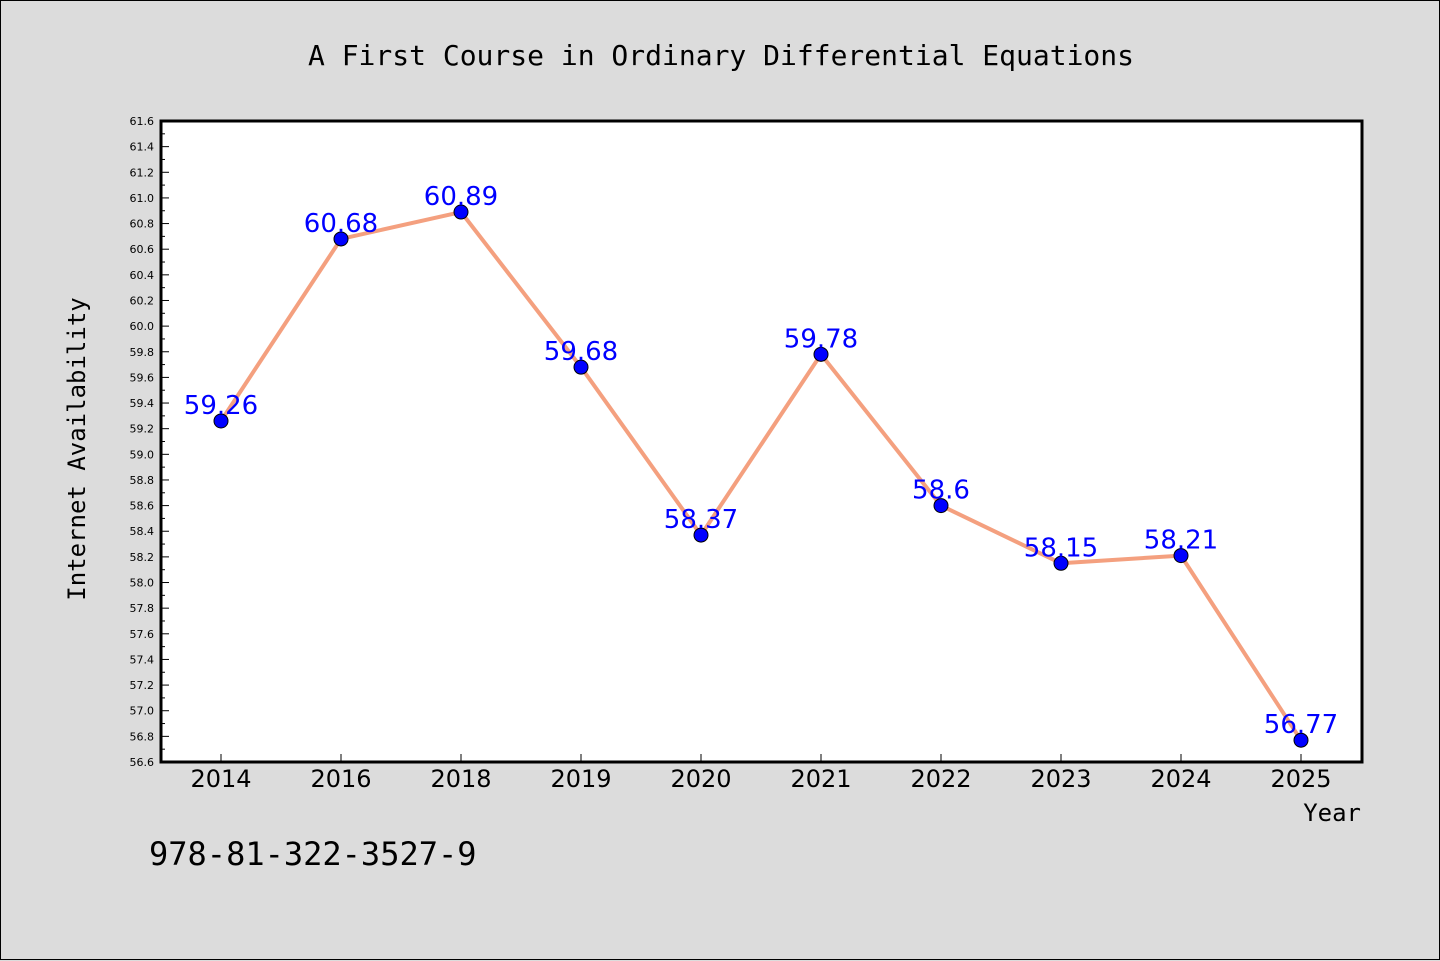 The height and width of the screenshot is (961, 1440). Describe the element at coordinates (142, 429) in the screenshot. I see `y-tick-label: 59.2` at that location.